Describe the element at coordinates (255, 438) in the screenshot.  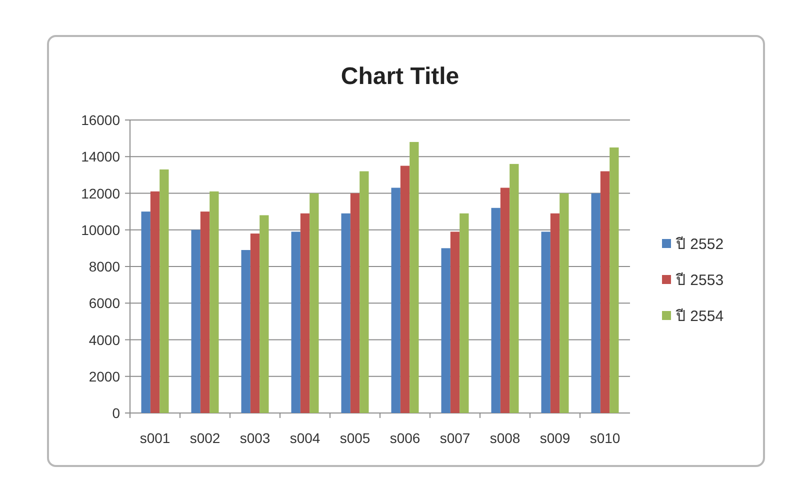
I see `x-tick-label: s003` at that location.